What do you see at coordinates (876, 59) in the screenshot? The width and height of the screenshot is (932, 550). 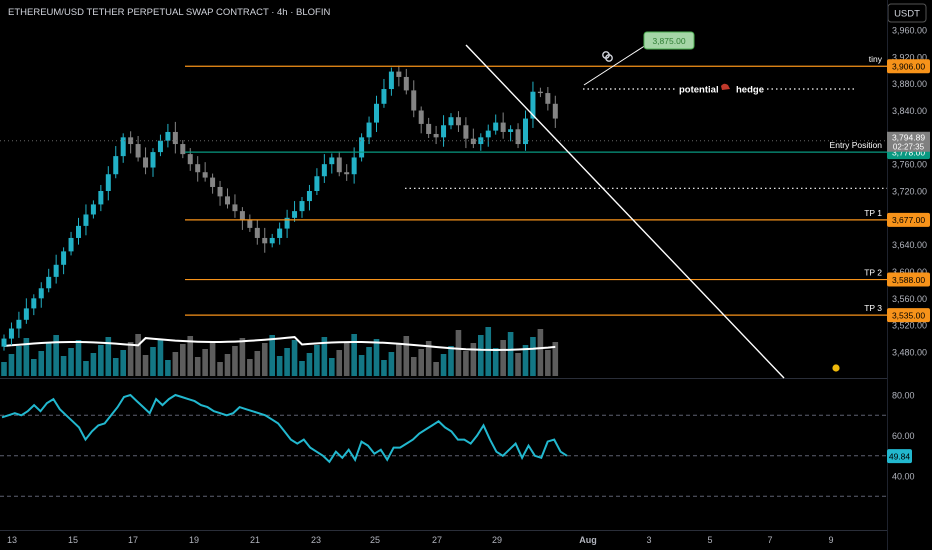 I see `price-level-label: tiny` at bounding box center [876, 59].